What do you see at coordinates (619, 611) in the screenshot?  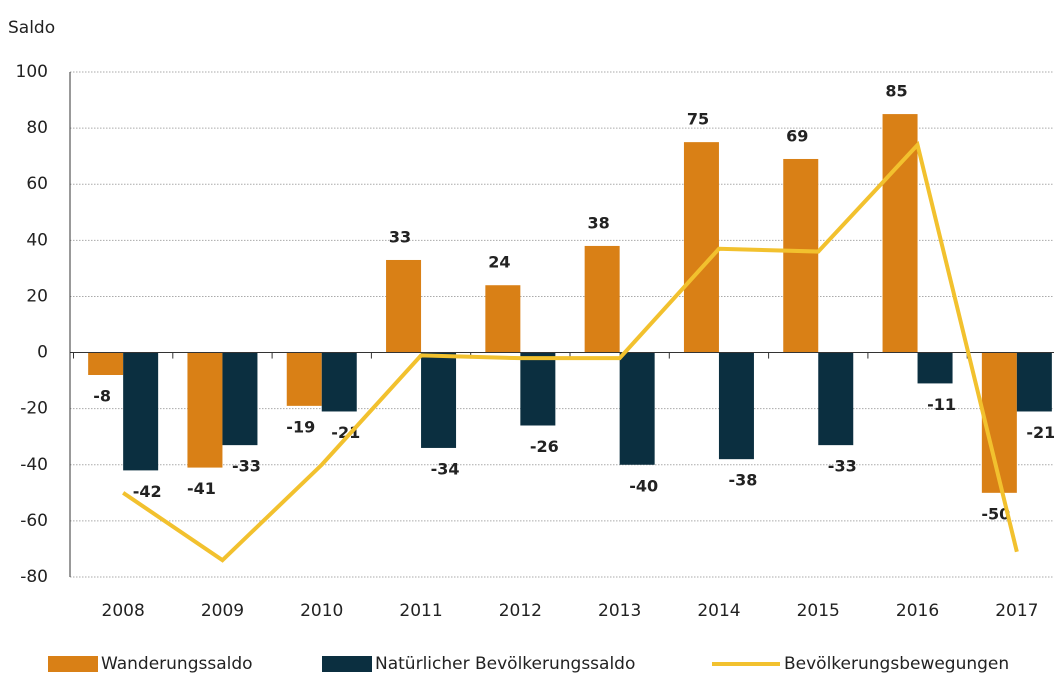 I see `x-tick-label: 2013` at bounding box center [619, 611].